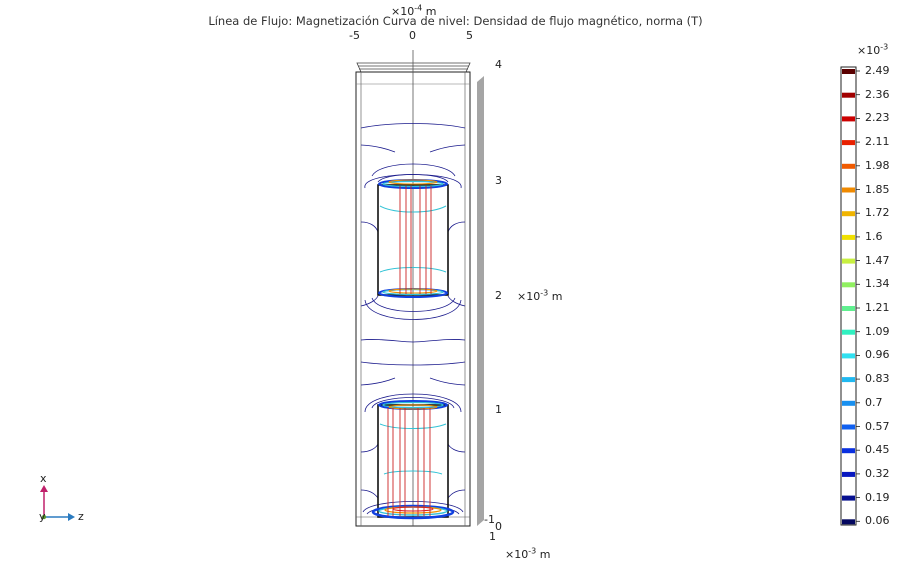  I want to click on colorbar-label: 1.72, so click(877, 213).